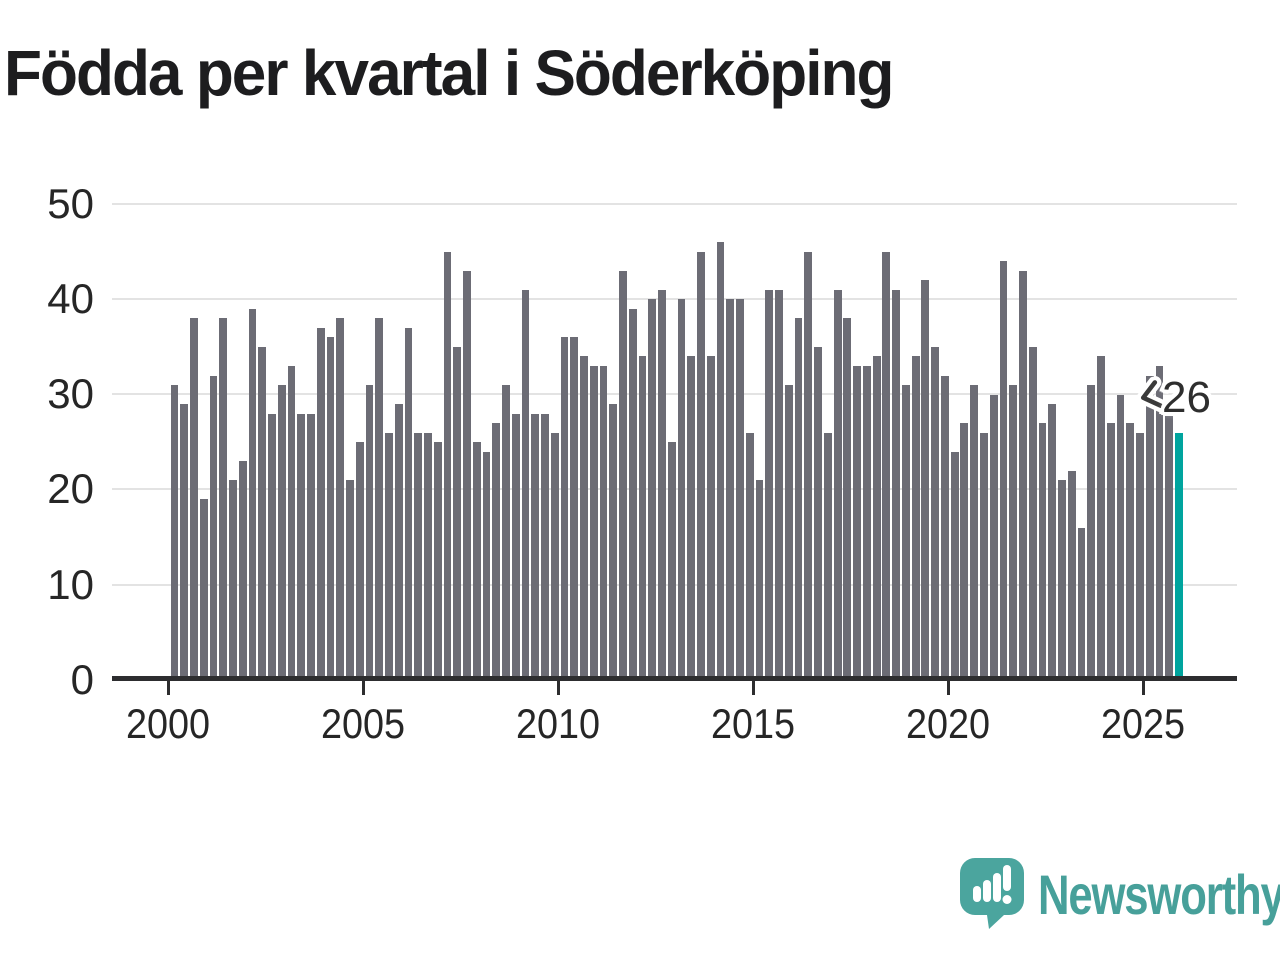 This screenshot has width=1280, height=960. What do you see at coordinates (1179, 556) in the screenshot?
I see `highlight-bar` at bounding box center [1179, 556].